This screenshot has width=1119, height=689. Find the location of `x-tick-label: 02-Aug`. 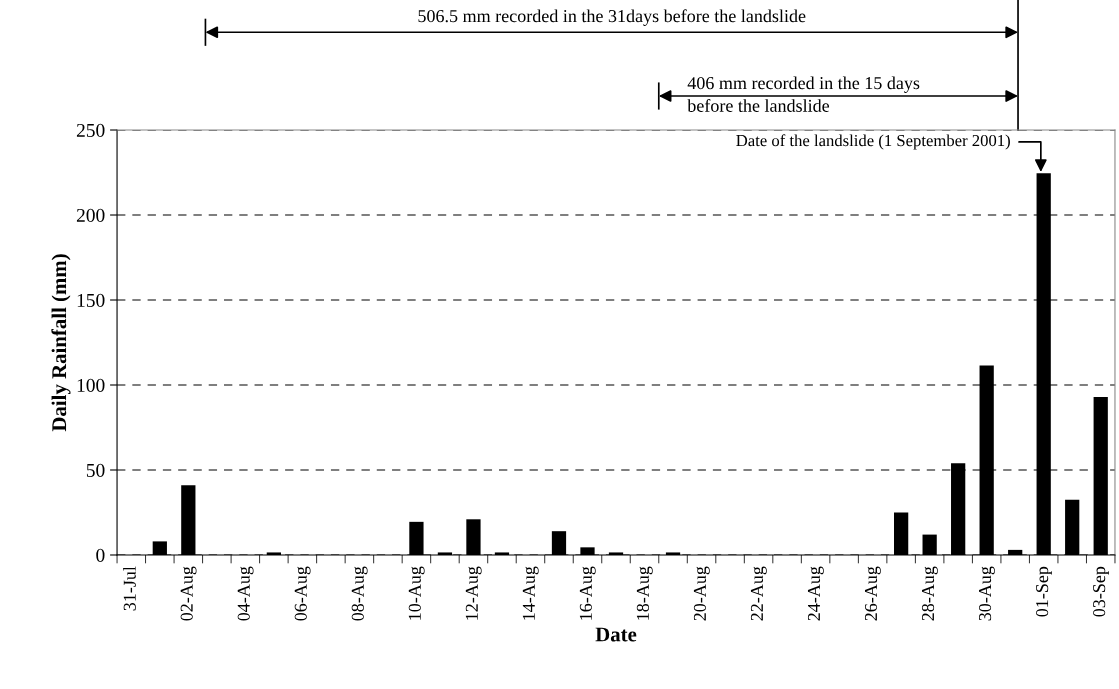

x-tick-label: 02-Aug is located at coordinates (188, 593).